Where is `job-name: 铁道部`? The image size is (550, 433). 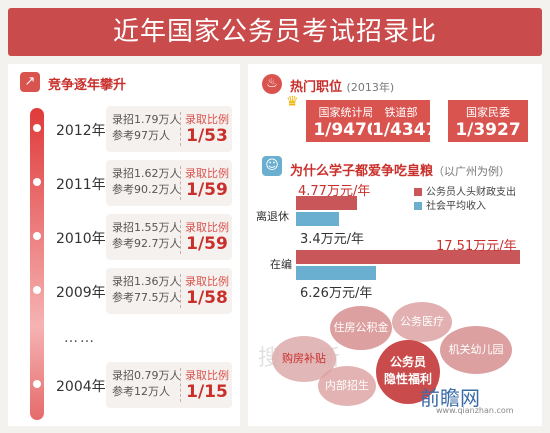 job-name: 铁道部 is located at coordinates (401, 112).